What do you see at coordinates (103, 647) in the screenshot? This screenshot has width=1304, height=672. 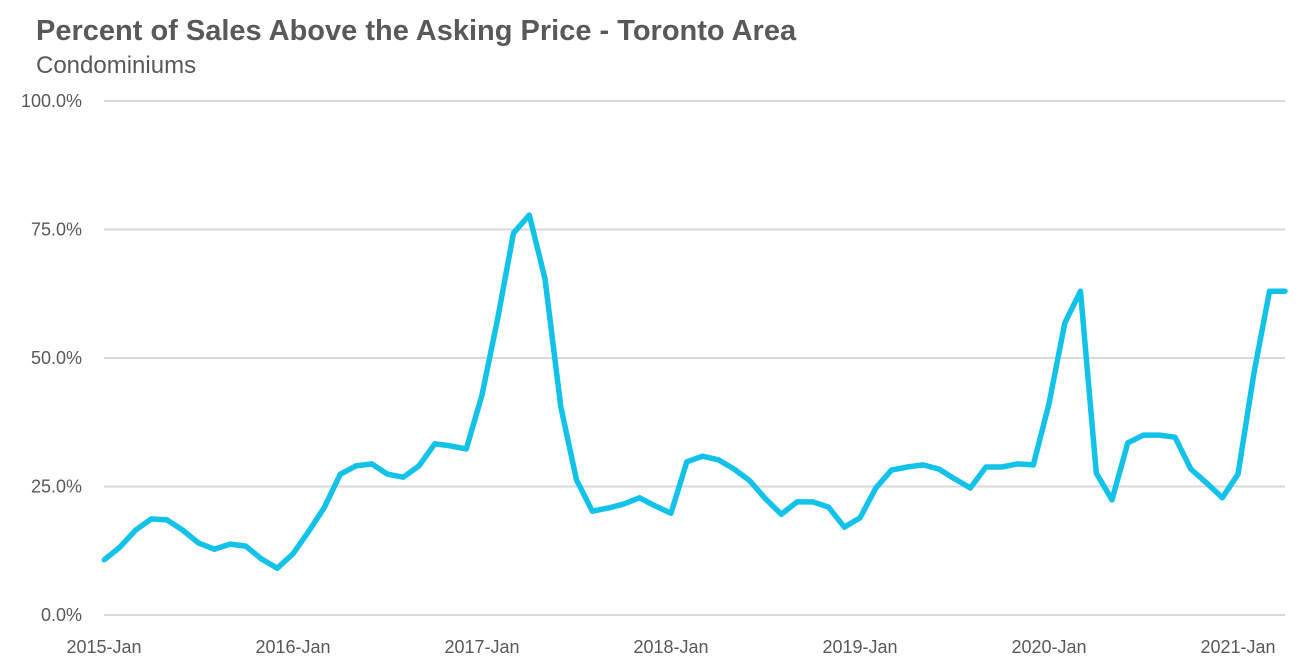 I see `x-tick-label: 2015-Jan` at bounding box center [103, 647].